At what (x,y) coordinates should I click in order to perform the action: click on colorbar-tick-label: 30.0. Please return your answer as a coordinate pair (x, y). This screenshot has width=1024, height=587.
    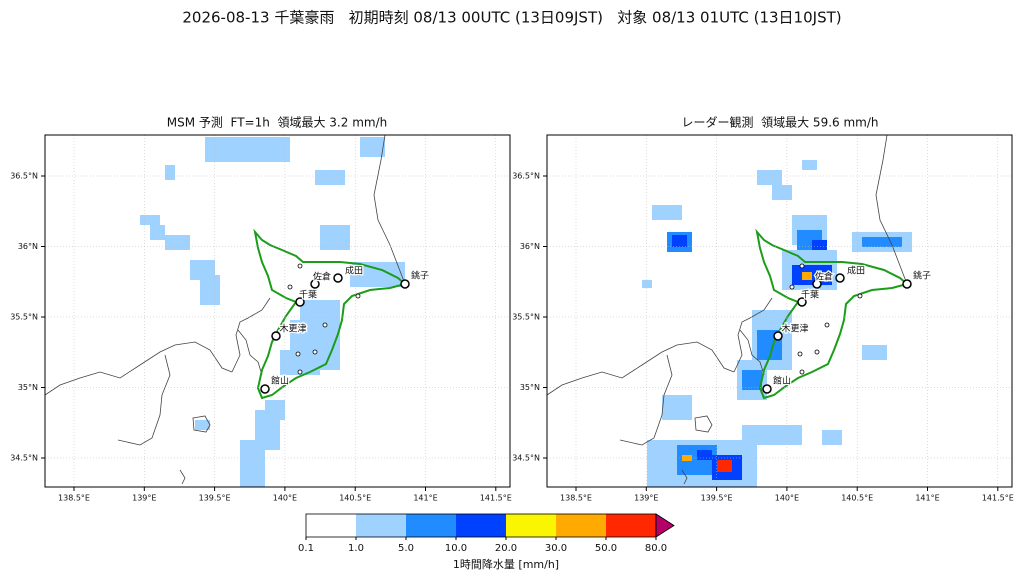
    Looking at the image, I should click on (556, 548).